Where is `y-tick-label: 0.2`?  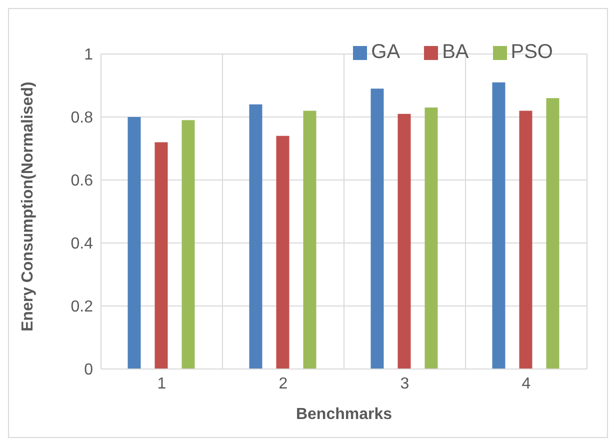 y-tick-label: 0.2 is located at coordinates (82, 307).